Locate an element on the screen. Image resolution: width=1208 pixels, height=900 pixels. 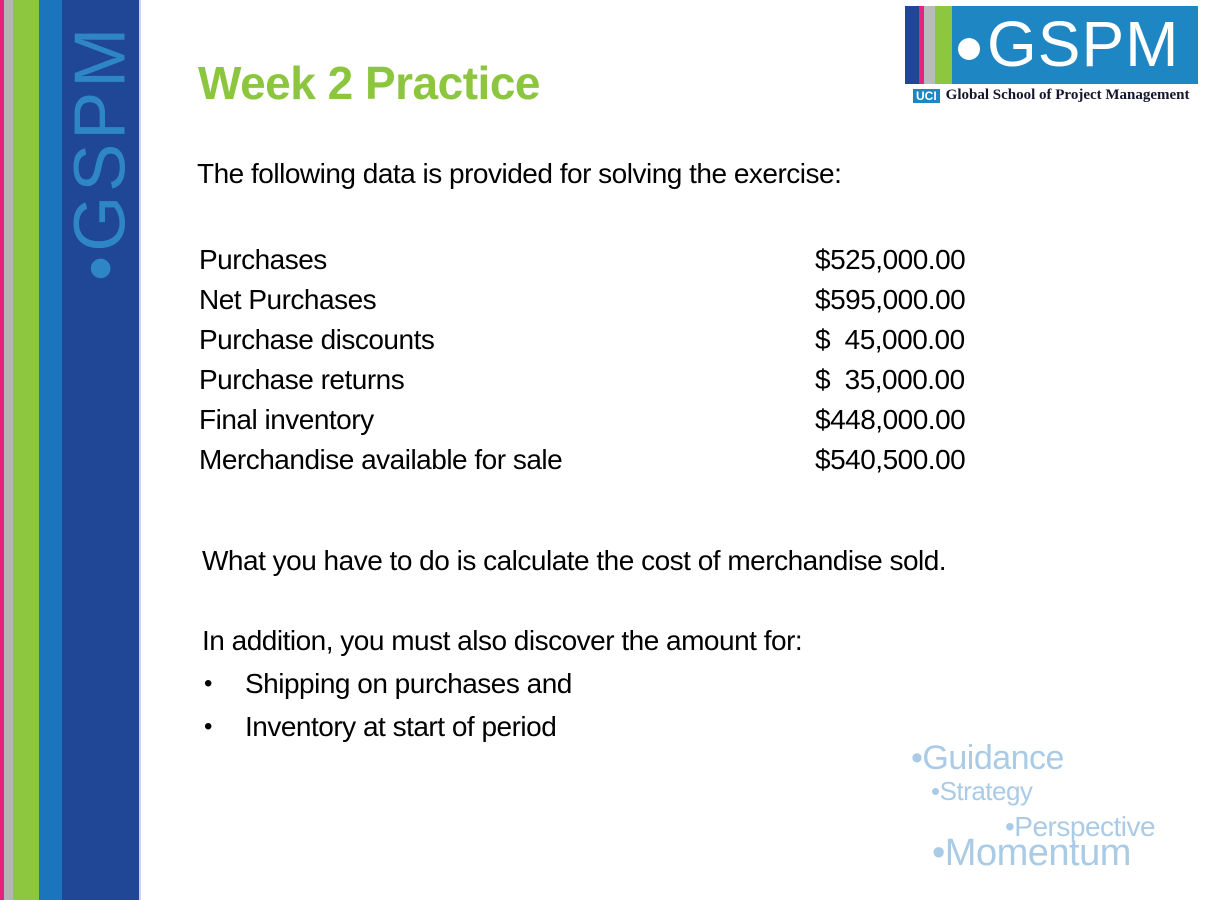
row-label: Purchases is located at coordinates (263, 259).